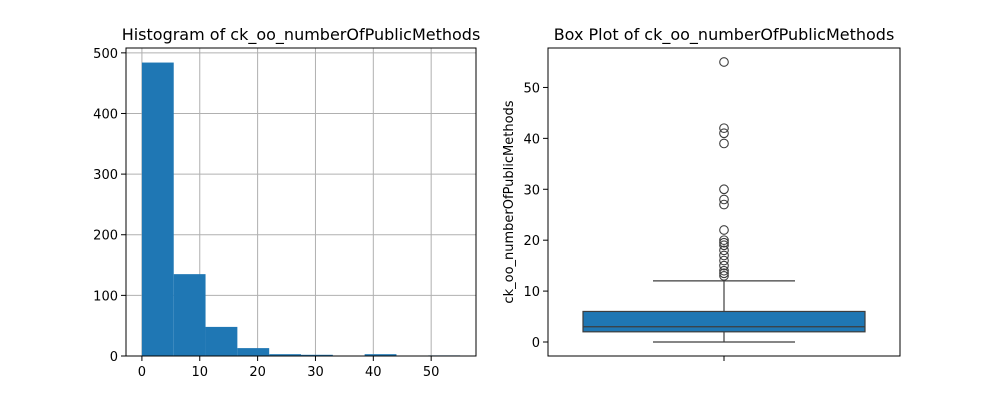  Describe the element at coordinates (105, 175) in the screenshot. I see `histogram-y-tick-label: 300` at that location.